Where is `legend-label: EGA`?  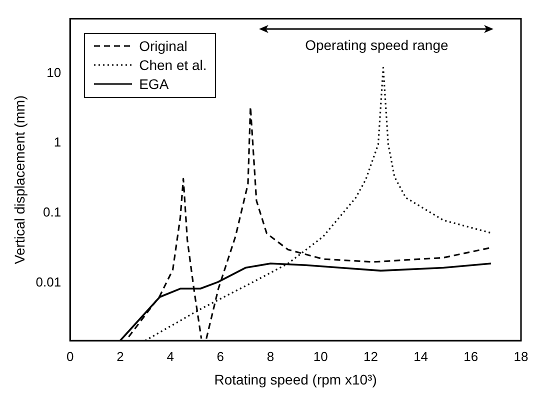 legend-label: EGA is located at coordinates (154, 84).